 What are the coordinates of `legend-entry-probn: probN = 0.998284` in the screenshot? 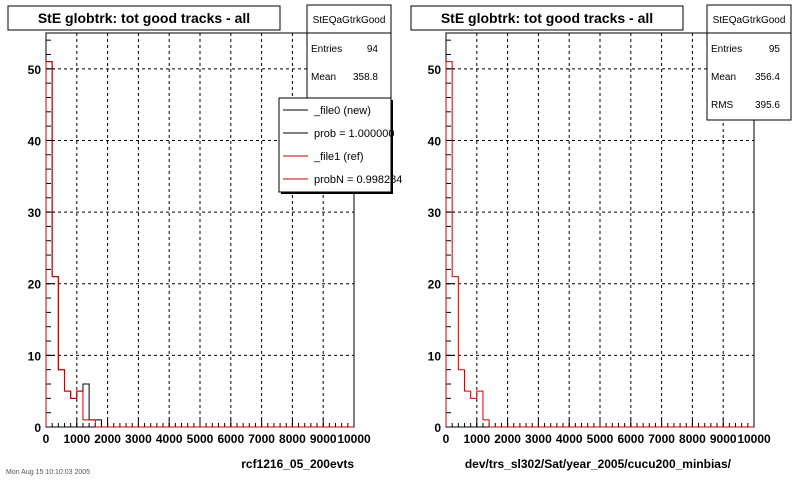 It's located at (358, 180).